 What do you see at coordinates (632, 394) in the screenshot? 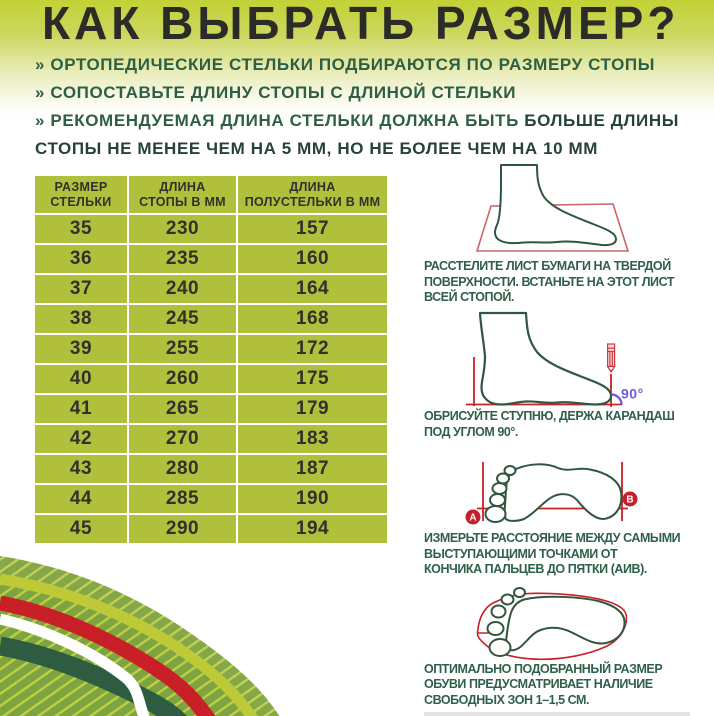
I see `svg-text: 90°` at bounding box center [632, 394].